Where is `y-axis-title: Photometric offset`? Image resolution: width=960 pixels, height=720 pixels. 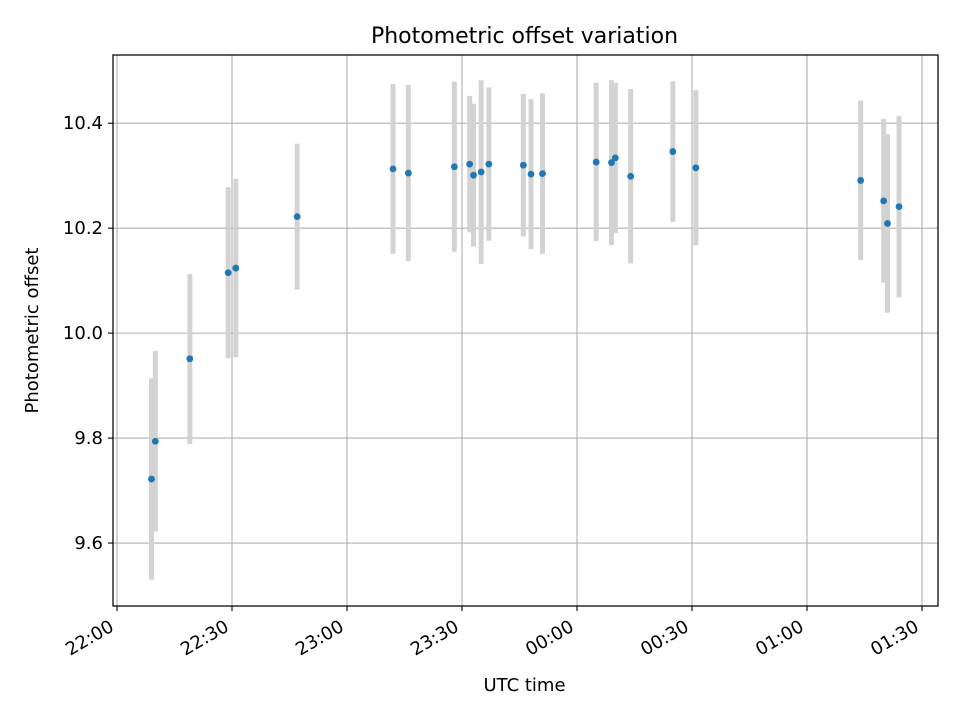
y-axis-title: Photometric offset is located at coordinates (32, 331).